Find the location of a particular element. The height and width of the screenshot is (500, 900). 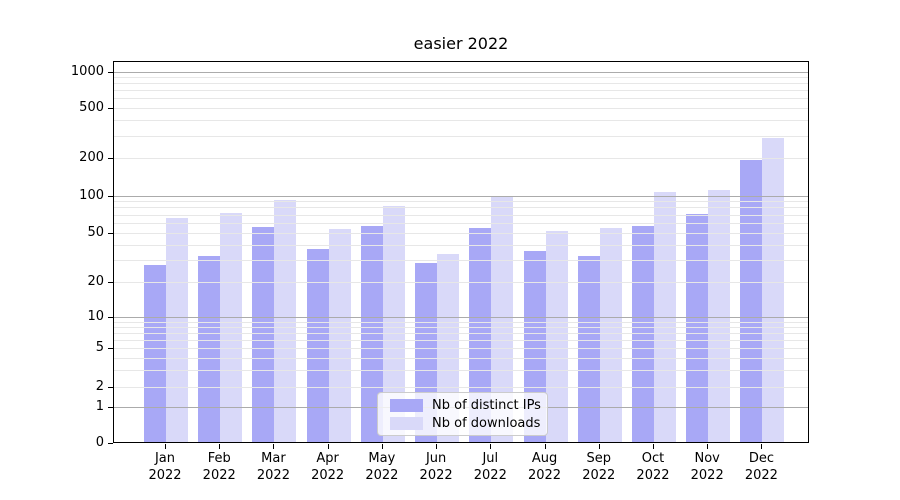

ytick-label: 500 is located at coordinates (91, 107).